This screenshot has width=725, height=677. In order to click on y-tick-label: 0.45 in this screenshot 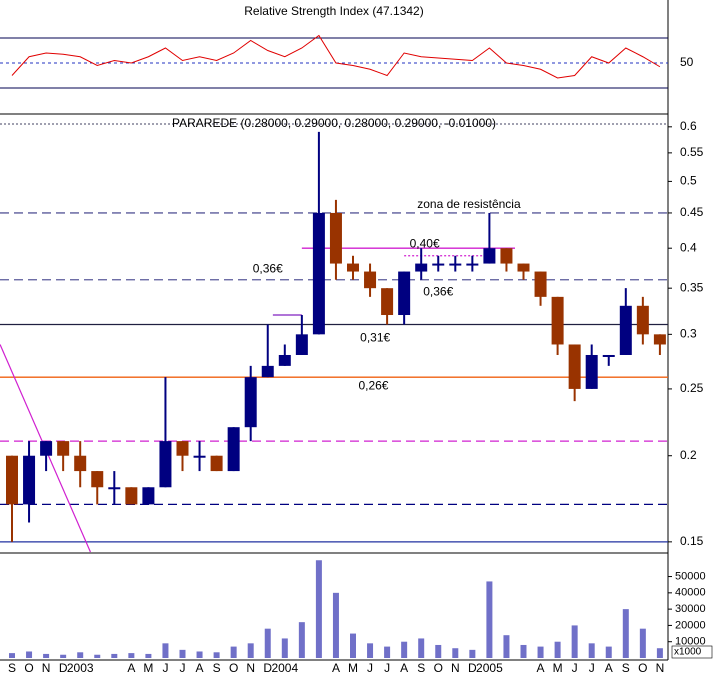, I will do `click(692, 212)`.